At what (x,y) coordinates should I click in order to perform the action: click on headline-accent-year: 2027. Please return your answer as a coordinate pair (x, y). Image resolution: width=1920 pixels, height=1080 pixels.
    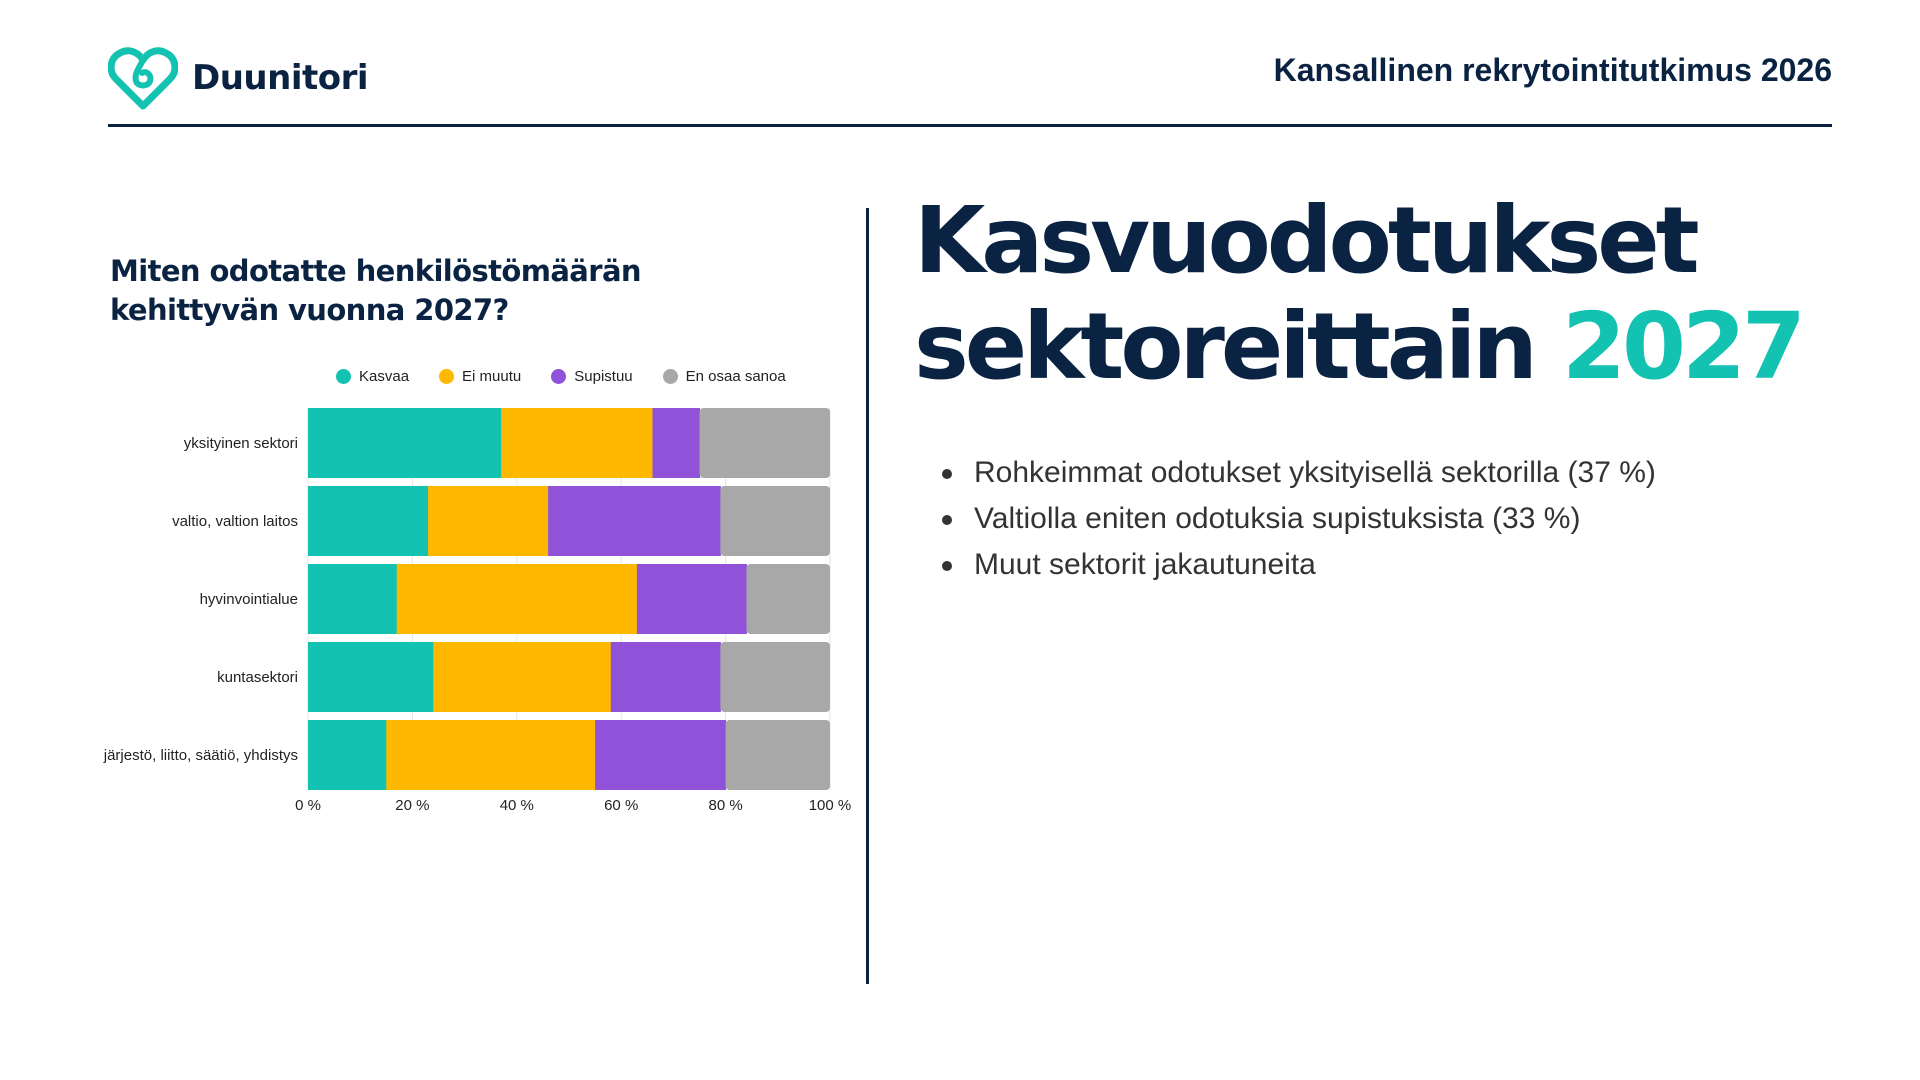
    Looking at the image, I should click on (1683, 346).